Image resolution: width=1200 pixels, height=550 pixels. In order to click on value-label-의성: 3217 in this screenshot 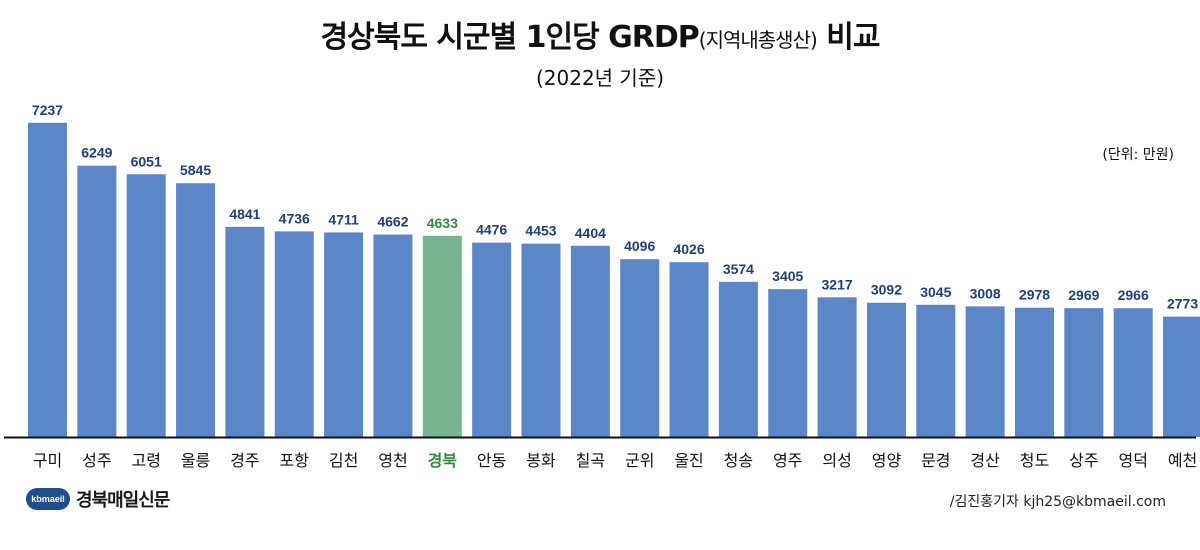, I will do `click(837, 284)`.